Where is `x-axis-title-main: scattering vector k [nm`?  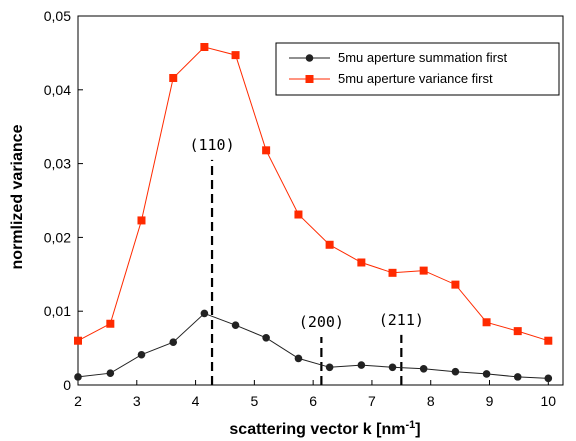 x-axis-title-main: scattering vector k [nm is located at coordinates (317, 429).